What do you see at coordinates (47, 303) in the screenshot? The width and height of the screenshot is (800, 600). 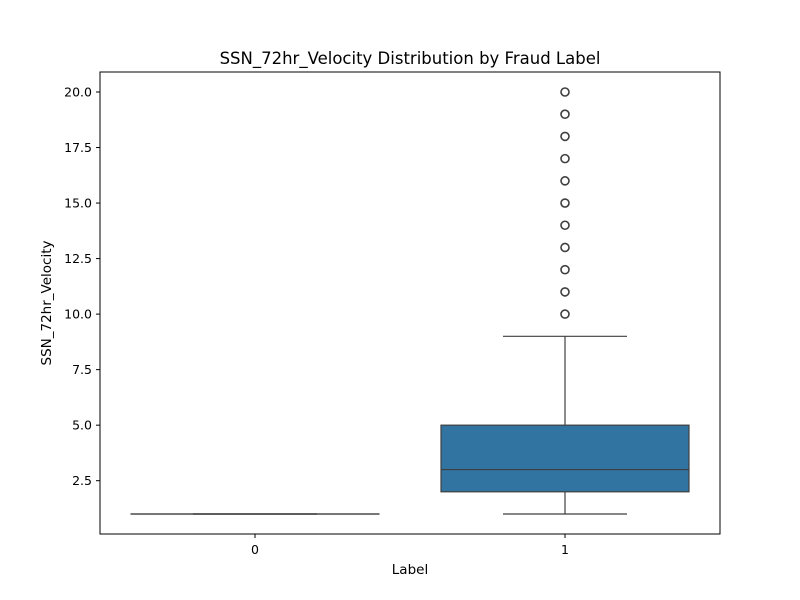 I see `y-axis-label: SSN_72hr_Velocity` at bounding box center [47, 303].